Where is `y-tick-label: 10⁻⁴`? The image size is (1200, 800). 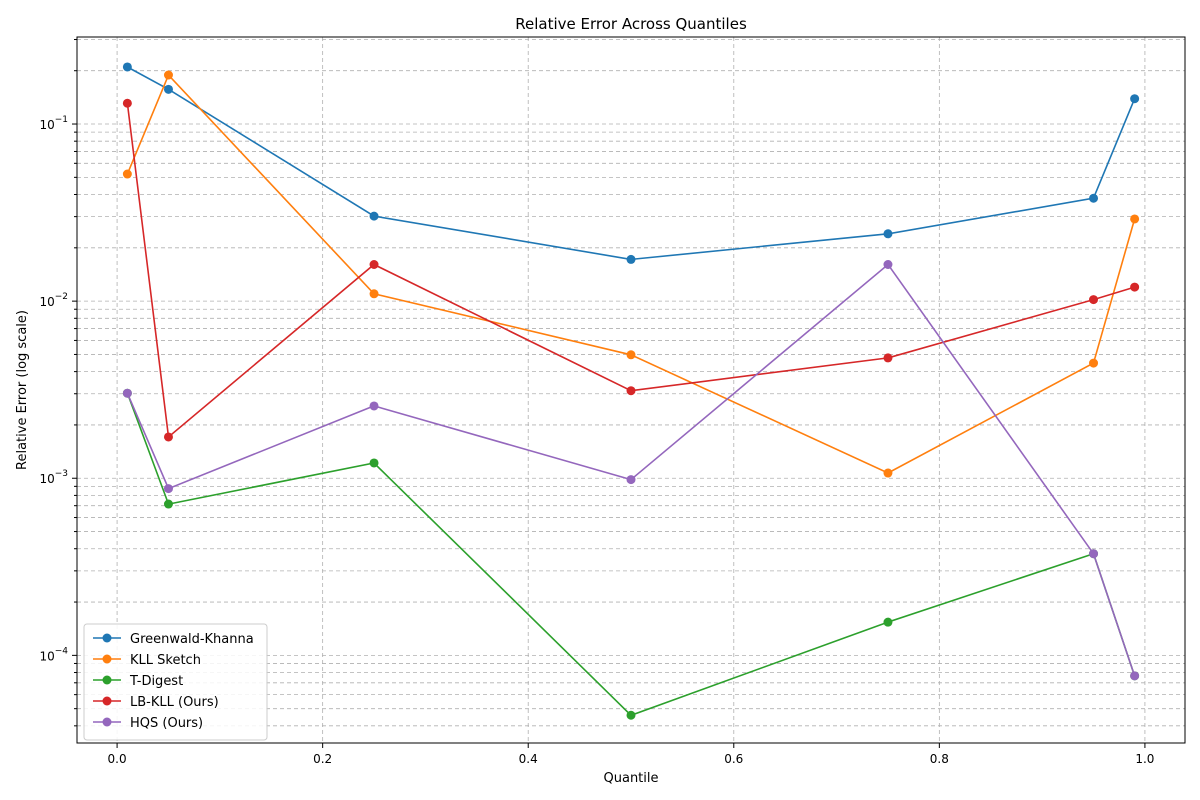
y-tick-label: 10⁻⁴ is located at coordinates (53, 654).